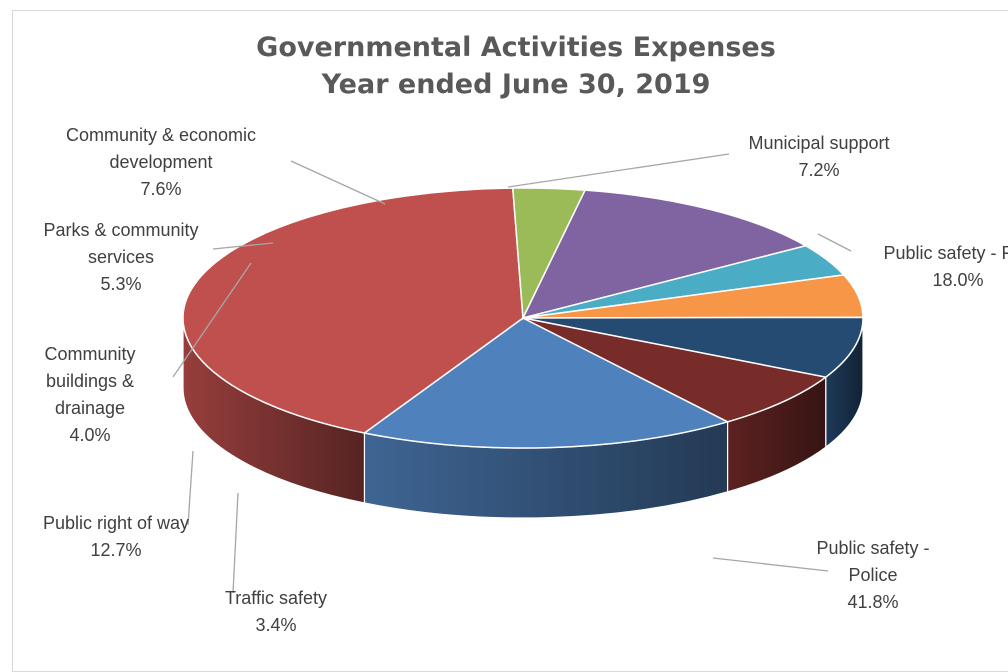 The height and width of the screenshot is (672, 1008). Describe the element at coordinates (121, 257) in the screenshot. I see `data-label-parks: services` at that location.